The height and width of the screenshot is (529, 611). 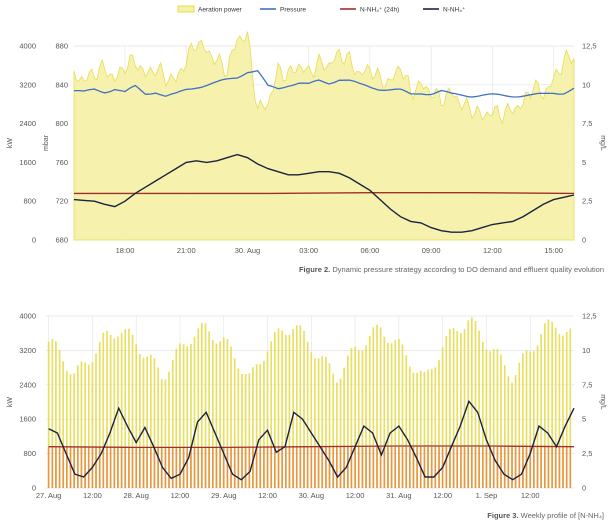 What do you see at coordinates (186, 250) in the screenshot?
I see `x-tick-label: 21:00` at bounding box center [186, 250].